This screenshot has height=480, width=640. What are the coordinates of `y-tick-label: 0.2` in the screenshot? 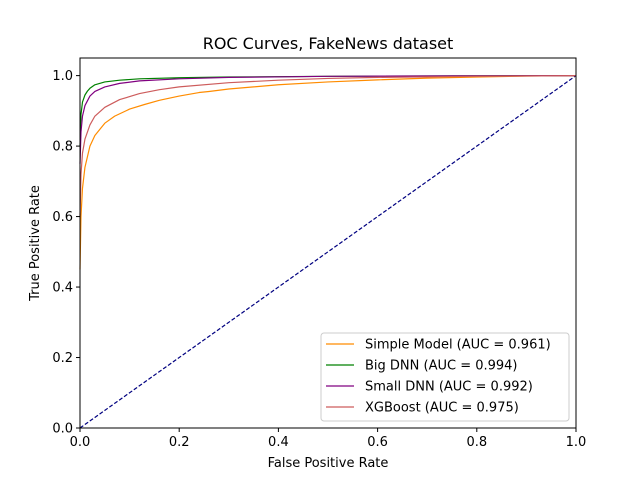 It's located at (62, 358).